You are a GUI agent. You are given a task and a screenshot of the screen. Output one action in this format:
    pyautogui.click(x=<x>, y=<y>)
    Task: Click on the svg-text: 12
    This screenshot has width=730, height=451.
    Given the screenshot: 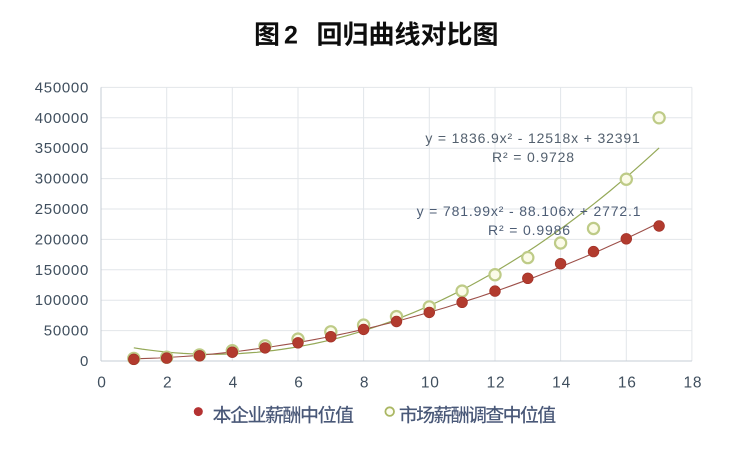 What is the action you would take?
    pyautogui.click(x=496, y=383)
    